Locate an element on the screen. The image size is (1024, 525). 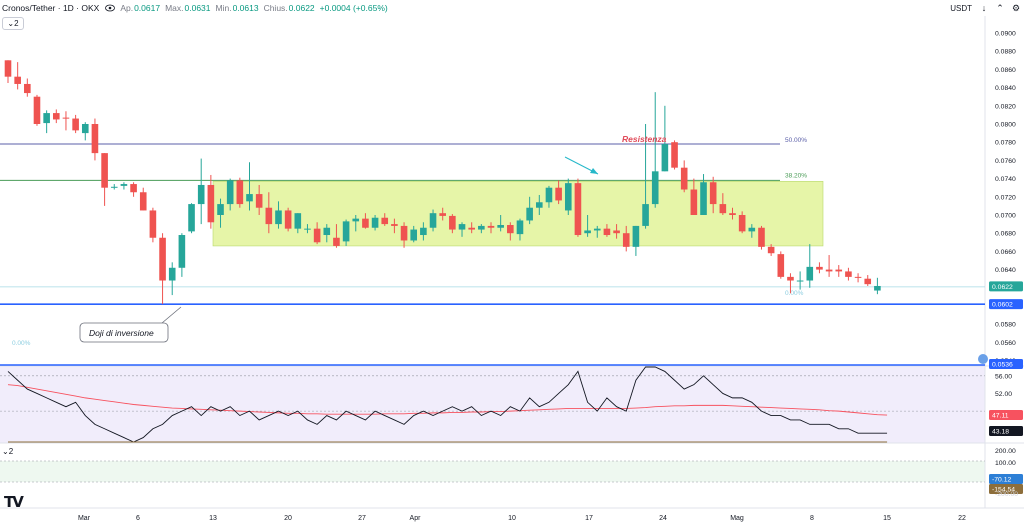
currency-selector: USDT is located at coordinates (961, 8).